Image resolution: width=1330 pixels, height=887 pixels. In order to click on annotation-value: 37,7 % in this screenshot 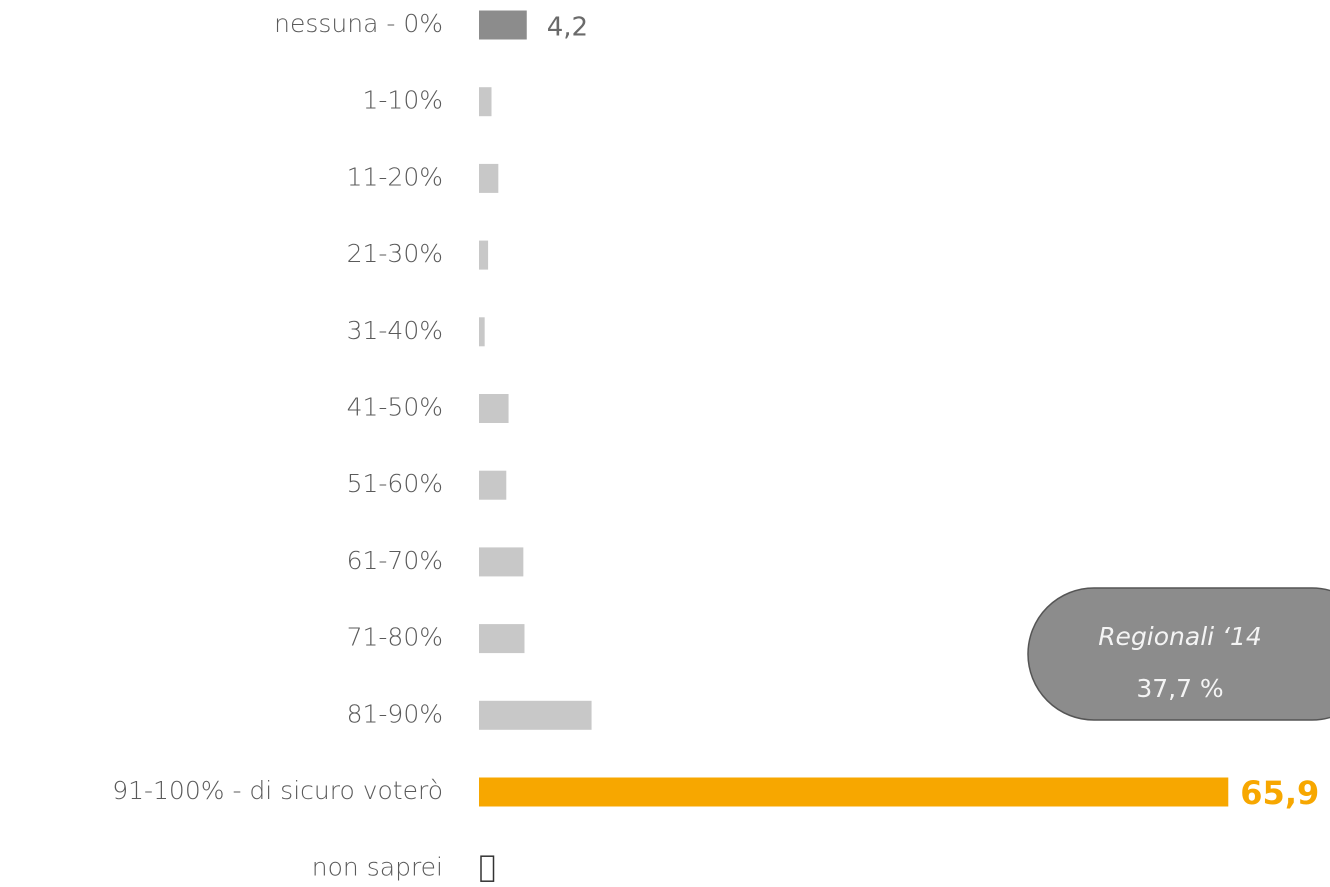, I will do `click(1179, 688)`.